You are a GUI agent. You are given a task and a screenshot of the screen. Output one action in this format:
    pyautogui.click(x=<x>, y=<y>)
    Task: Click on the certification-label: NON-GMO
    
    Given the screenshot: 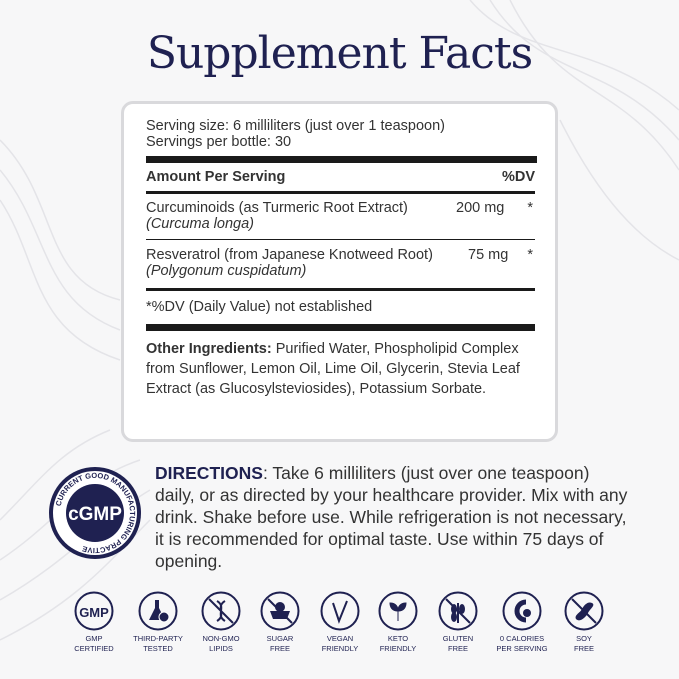 What is the action you would take?
    pyautogui.click(x=221, y=638)
    